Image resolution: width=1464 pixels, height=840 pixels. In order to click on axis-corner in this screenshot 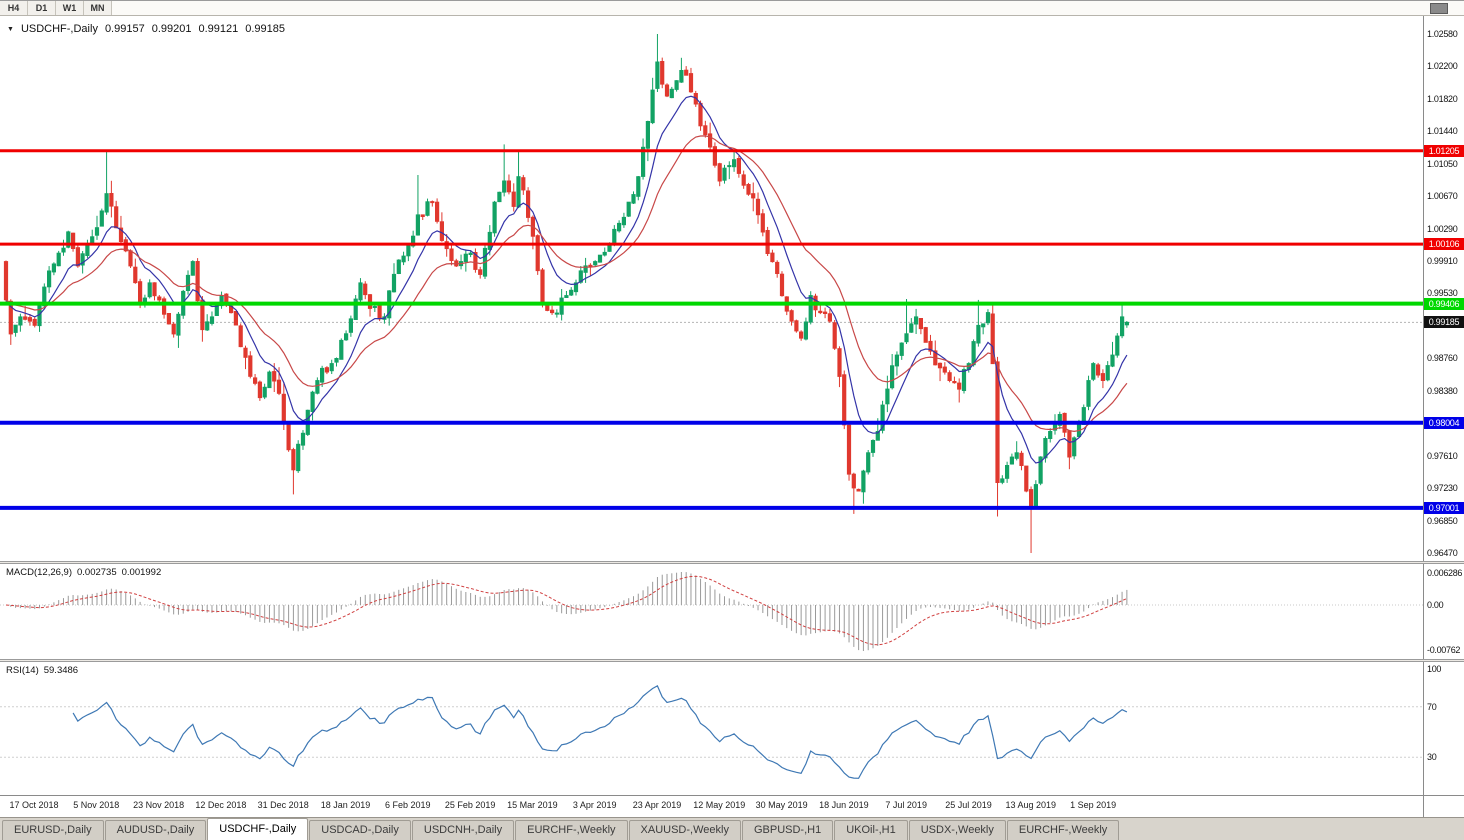, I will do `click(1443, 806)`.